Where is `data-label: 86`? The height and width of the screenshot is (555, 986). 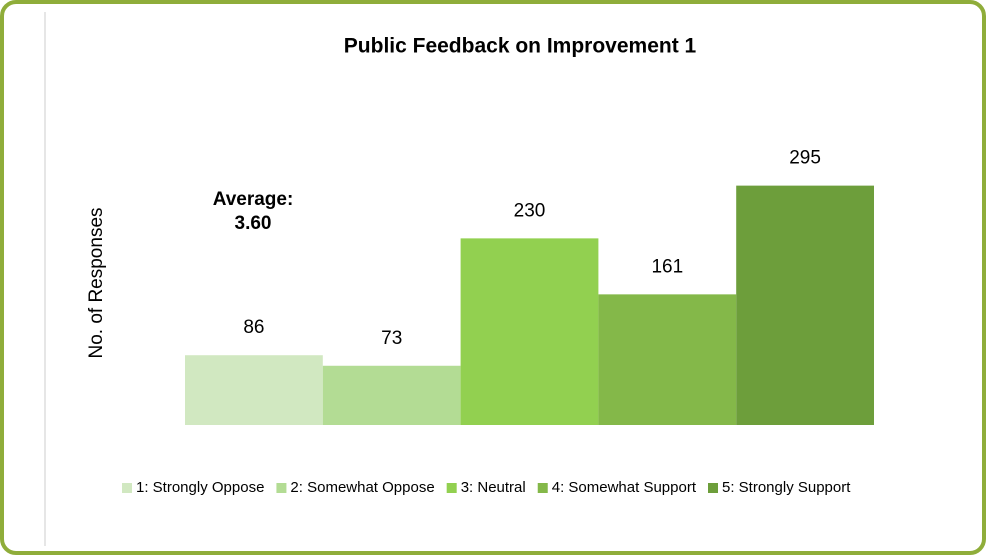 data-label: 86 is located at coordinates (253, 327).